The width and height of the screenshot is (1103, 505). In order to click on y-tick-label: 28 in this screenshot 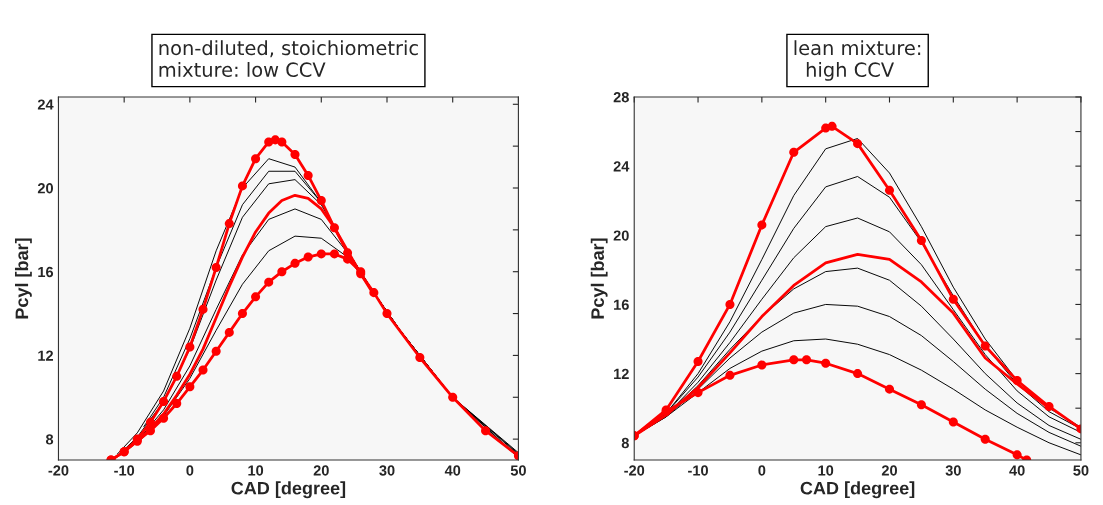, I will do `click(621, 97)`.